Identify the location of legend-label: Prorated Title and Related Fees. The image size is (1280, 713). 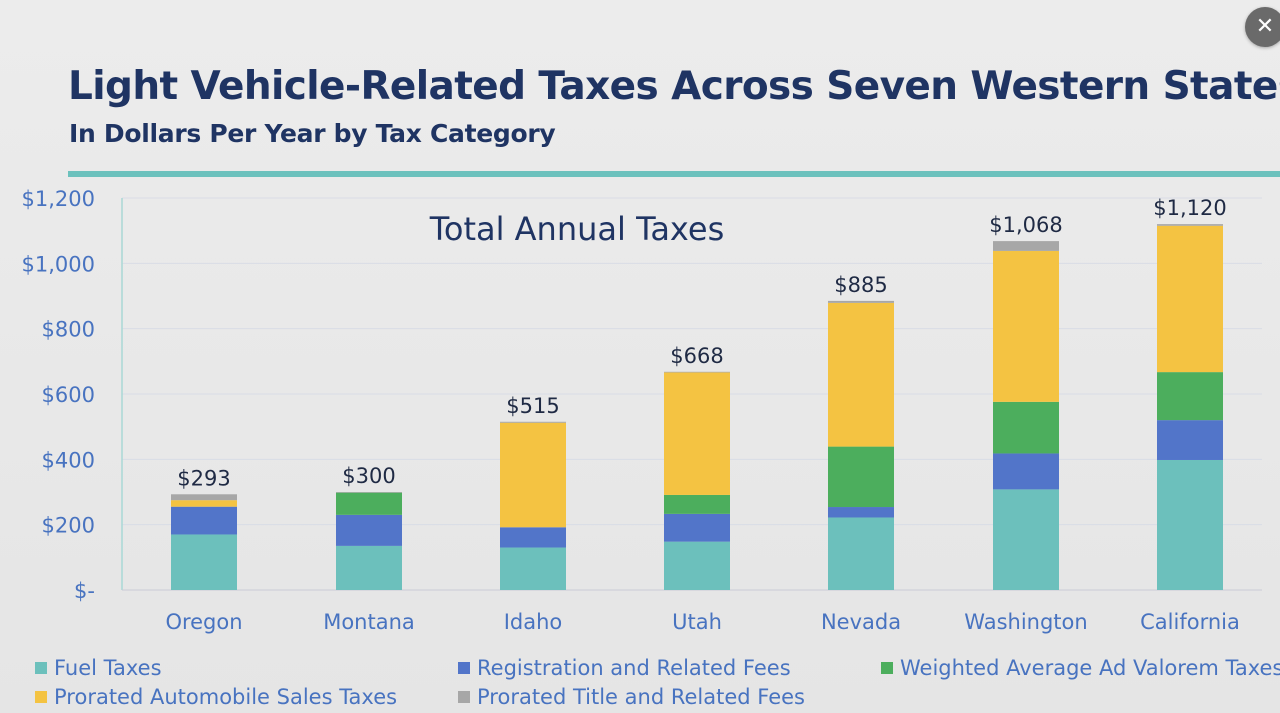
(641, 697).